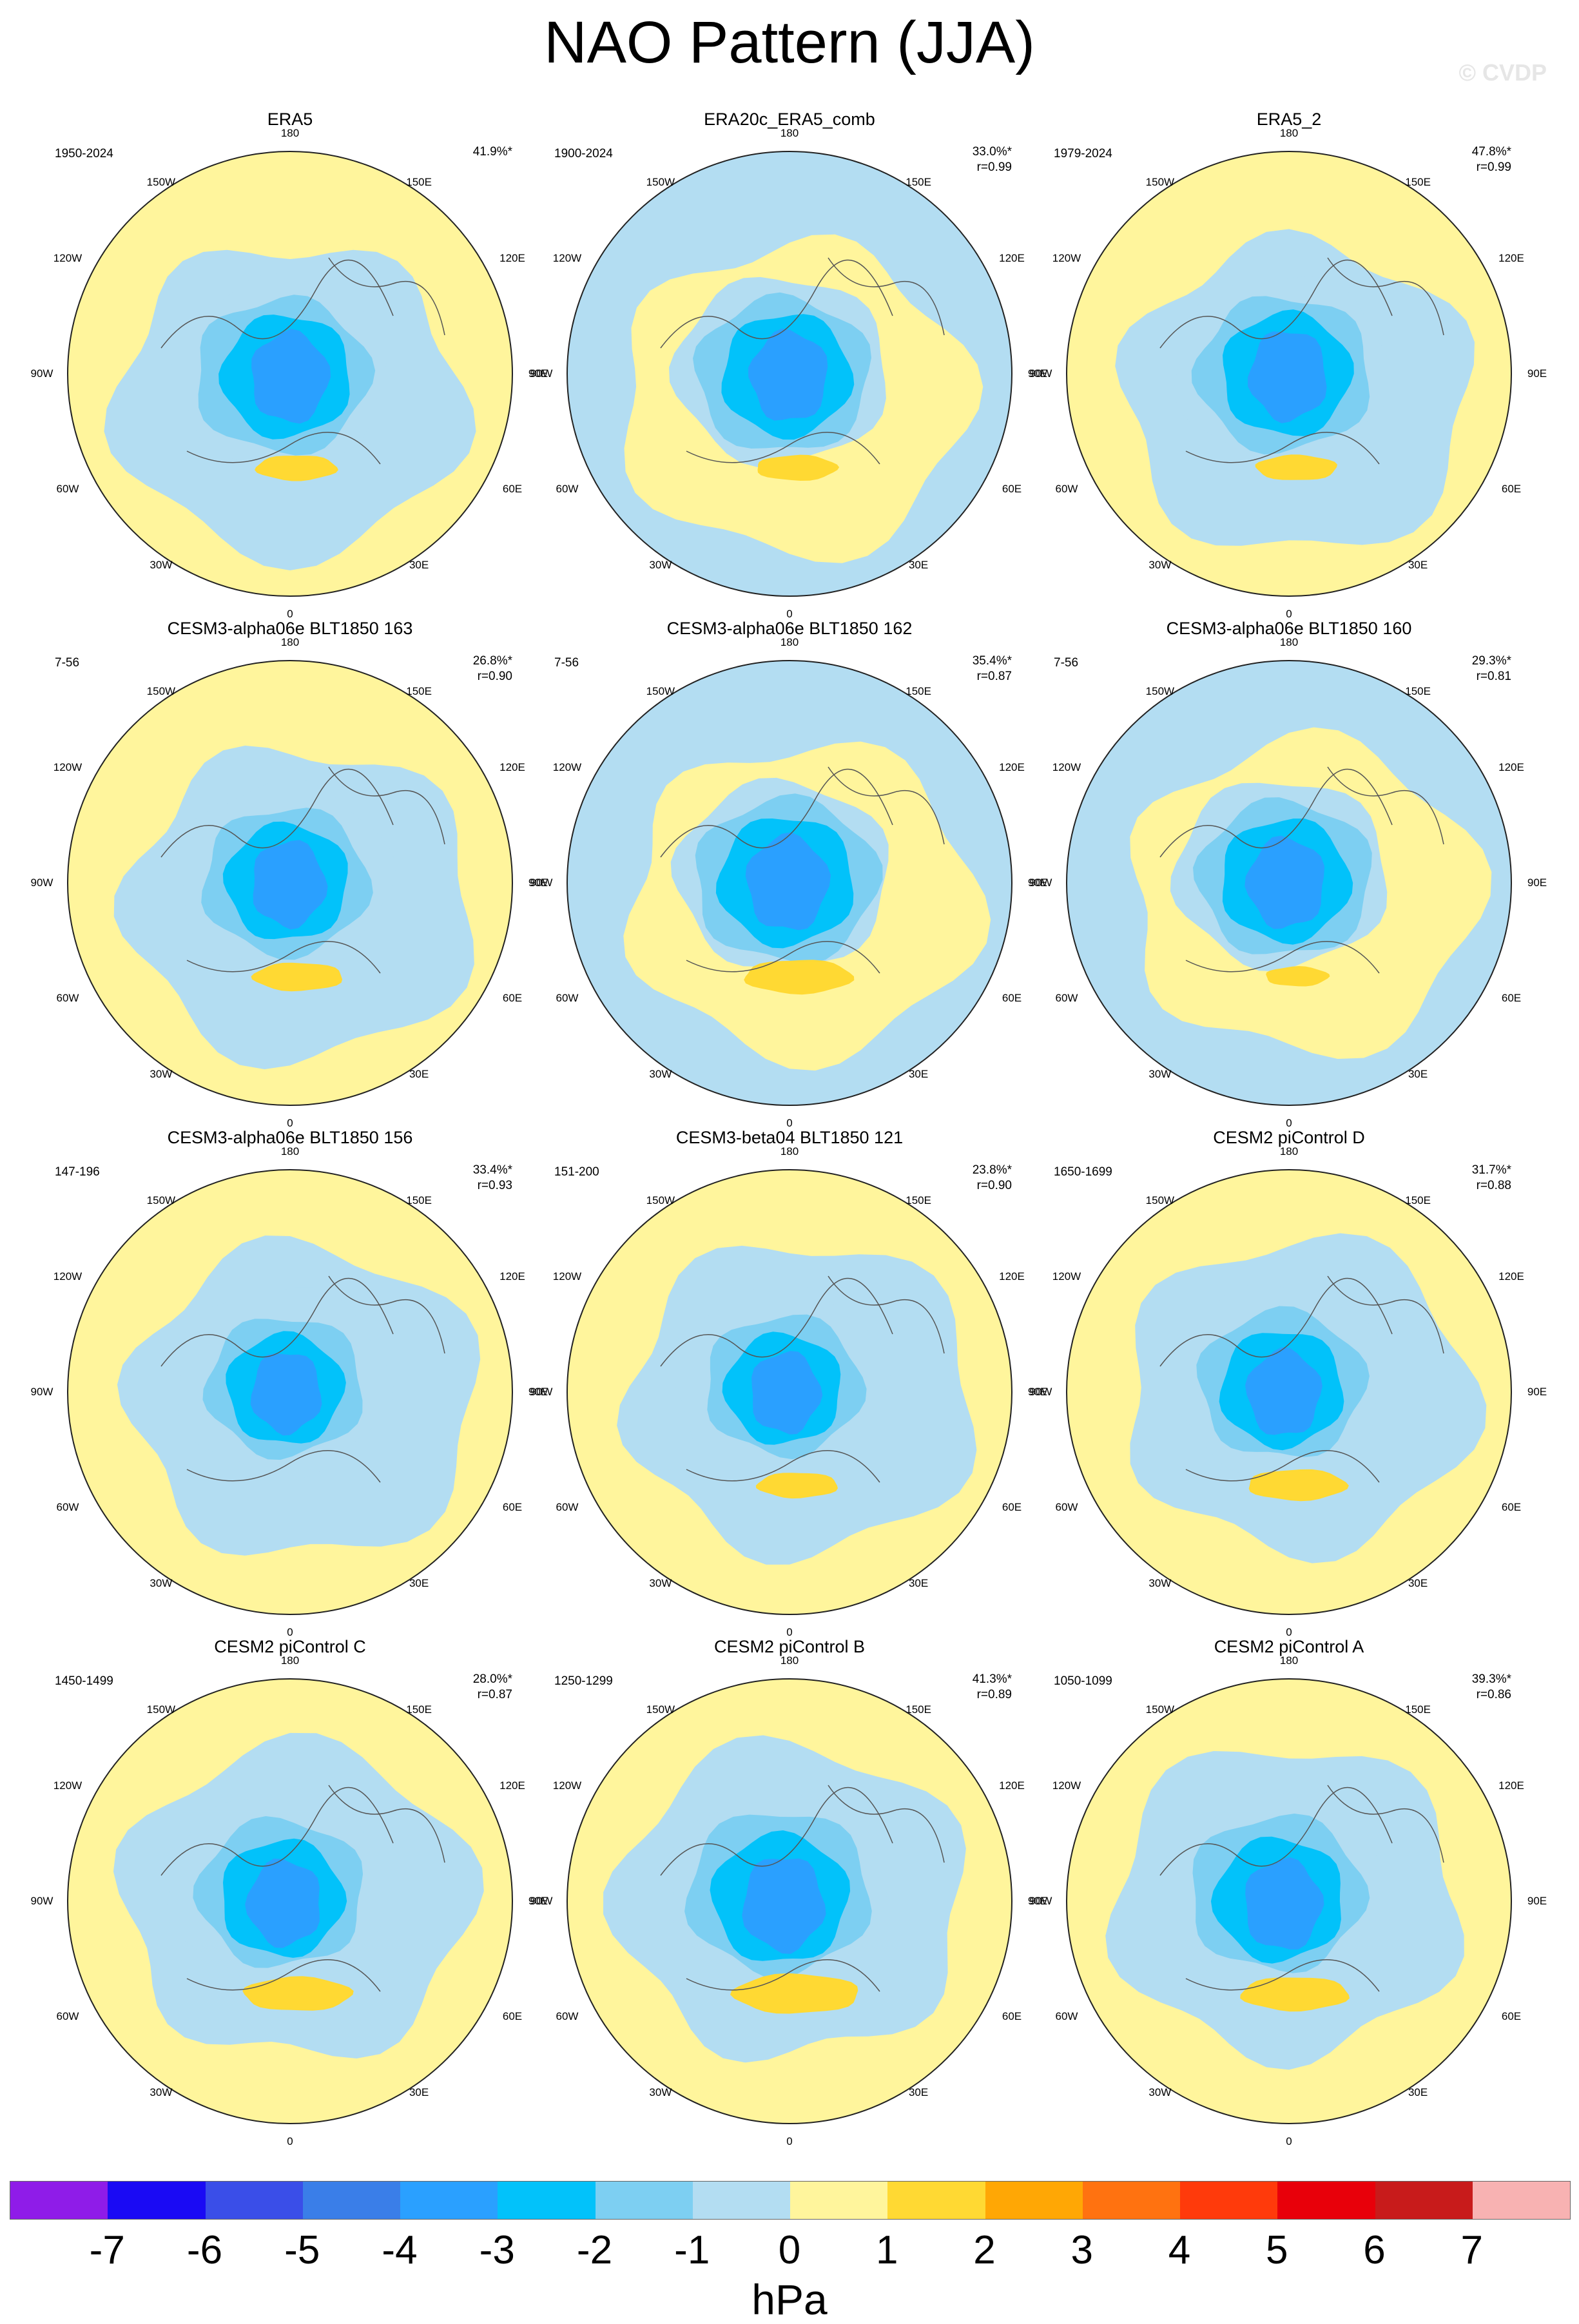  I want to click on panel-title: CESM2 piControl C, so click(290, 1646).